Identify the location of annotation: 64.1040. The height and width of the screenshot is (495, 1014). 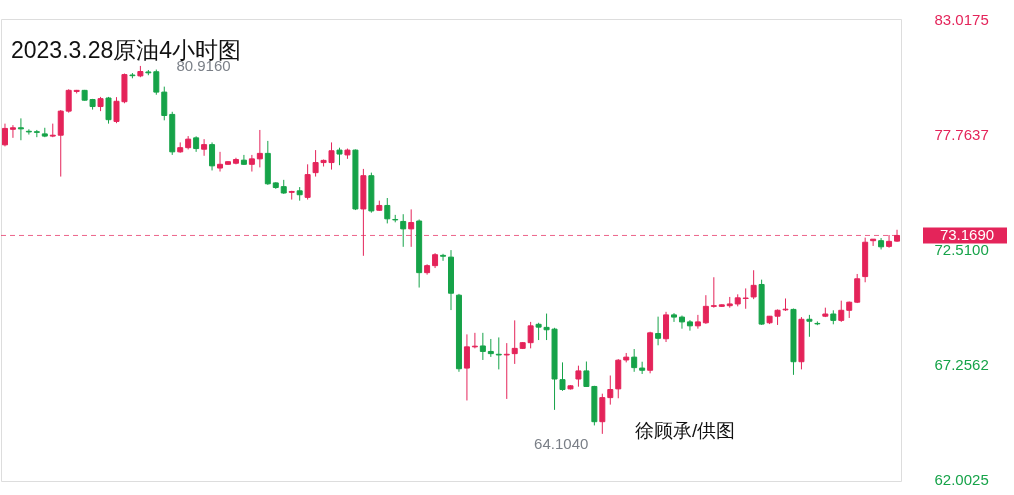
(561, 443).